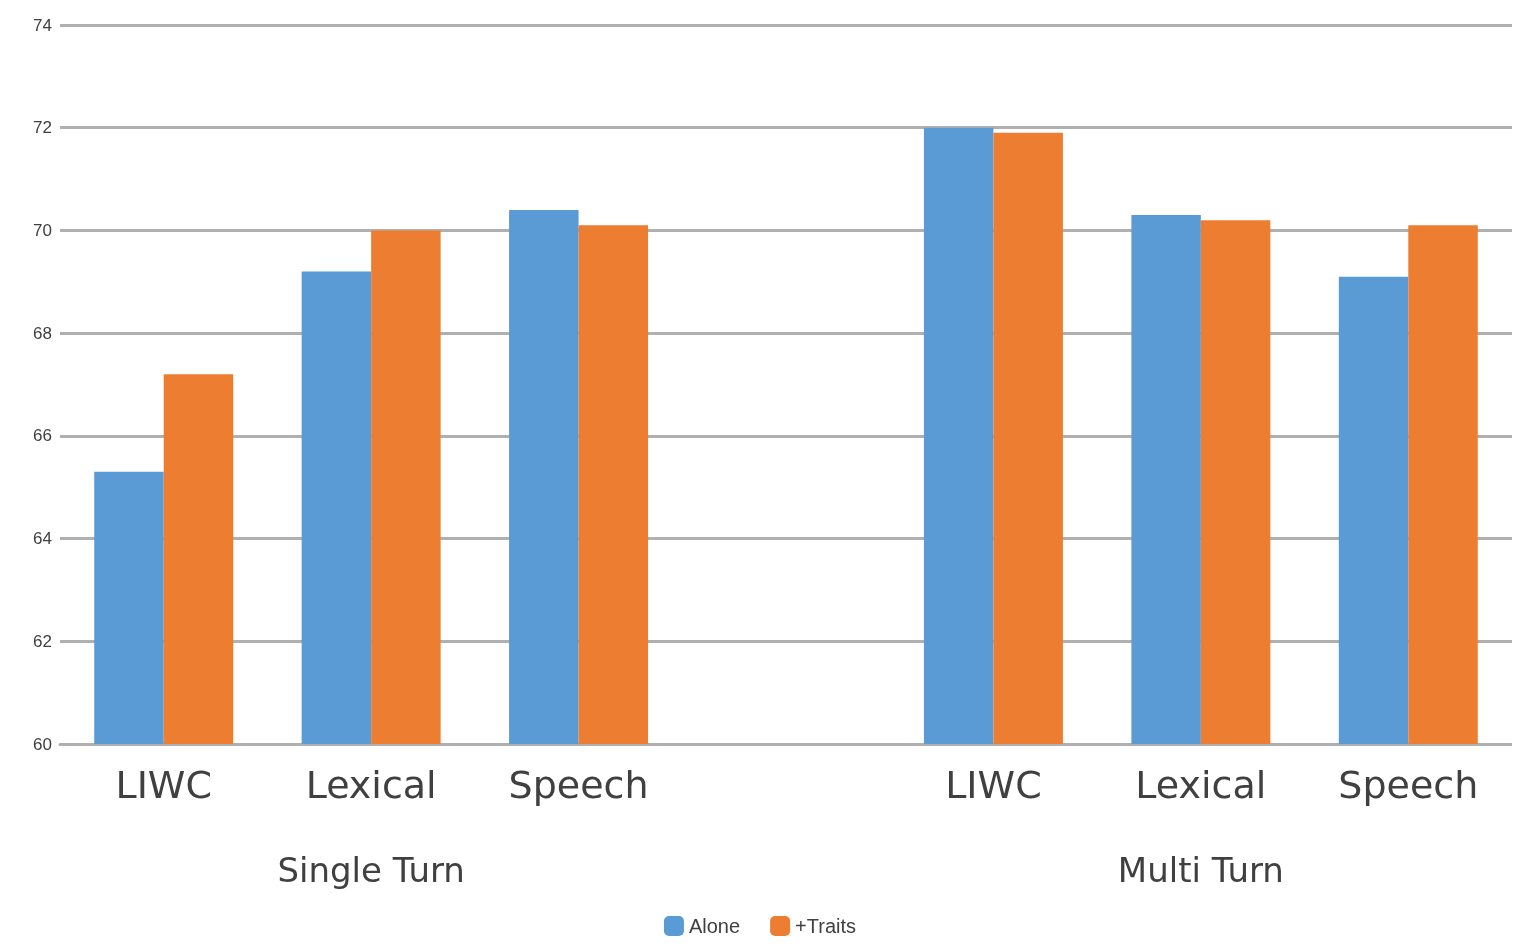 The height and width of the screenshot is (949, 1520). What do you see at coordinates (1200, 870) in the screenshot?
I see `text: Multi Turn` at bounding box center [1200, 870].